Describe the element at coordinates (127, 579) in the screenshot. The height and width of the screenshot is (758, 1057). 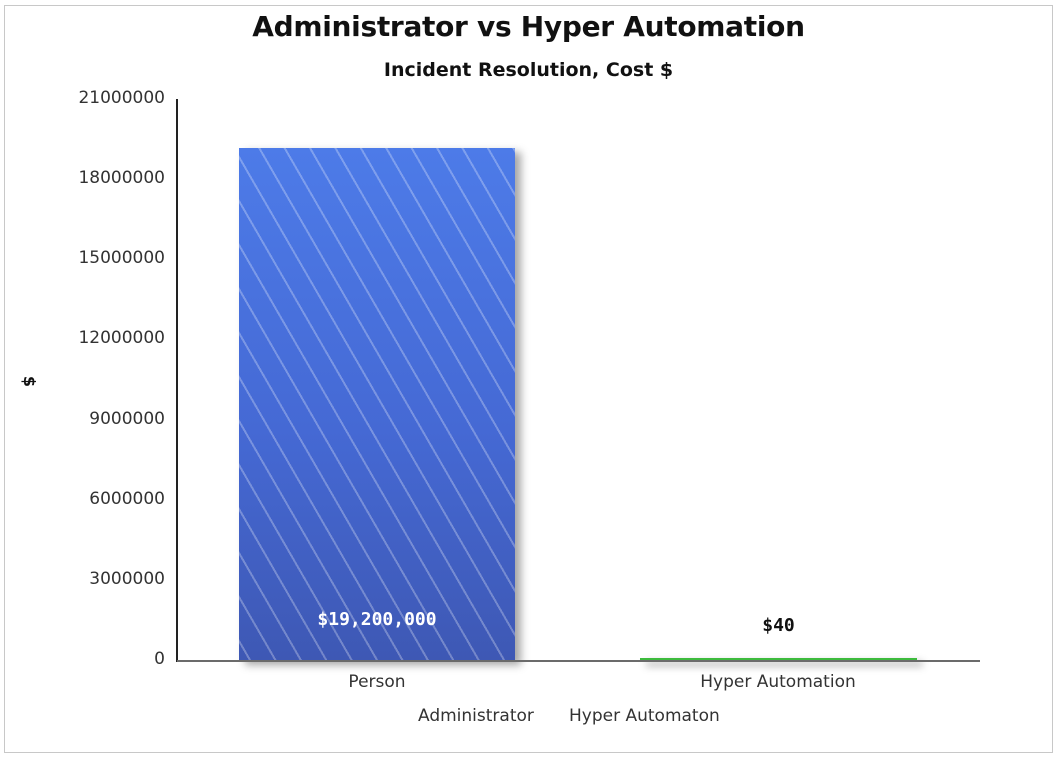
I see `y-tick-3000000: 3000000` at that location.